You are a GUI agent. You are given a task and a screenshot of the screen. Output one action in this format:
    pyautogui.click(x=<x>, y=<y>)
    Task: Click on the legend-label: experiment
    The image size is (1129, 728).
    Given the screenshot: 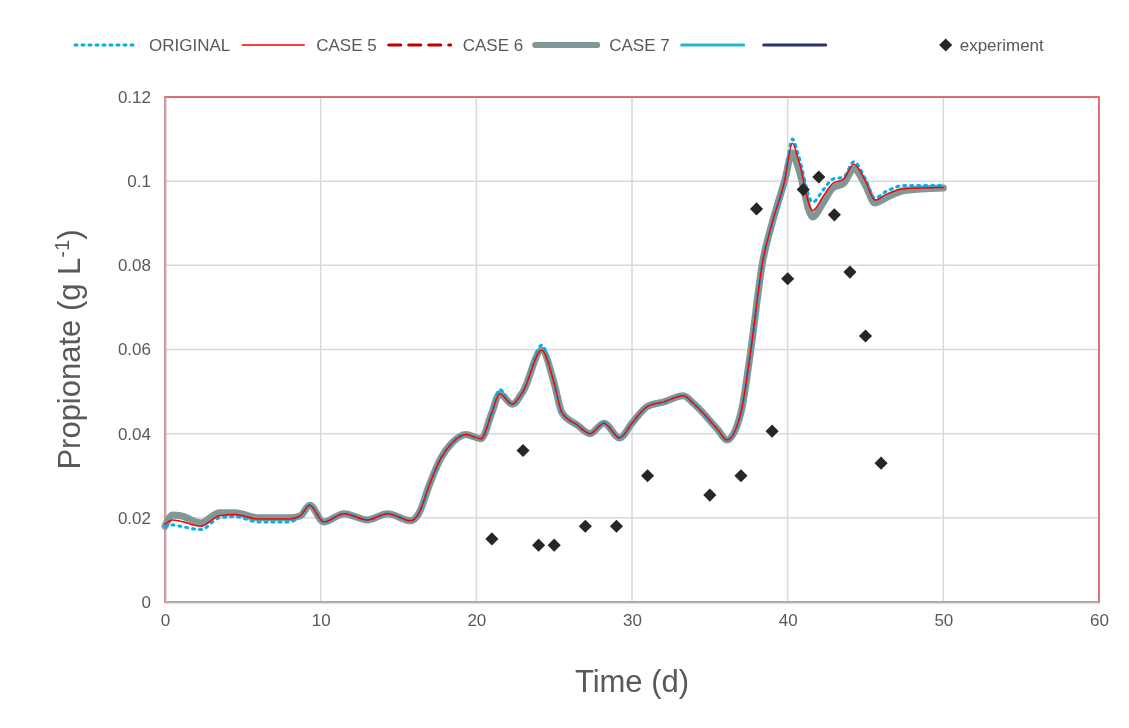 What is the action you would take?
    pyautogui.click(x=1002, y=45)
    